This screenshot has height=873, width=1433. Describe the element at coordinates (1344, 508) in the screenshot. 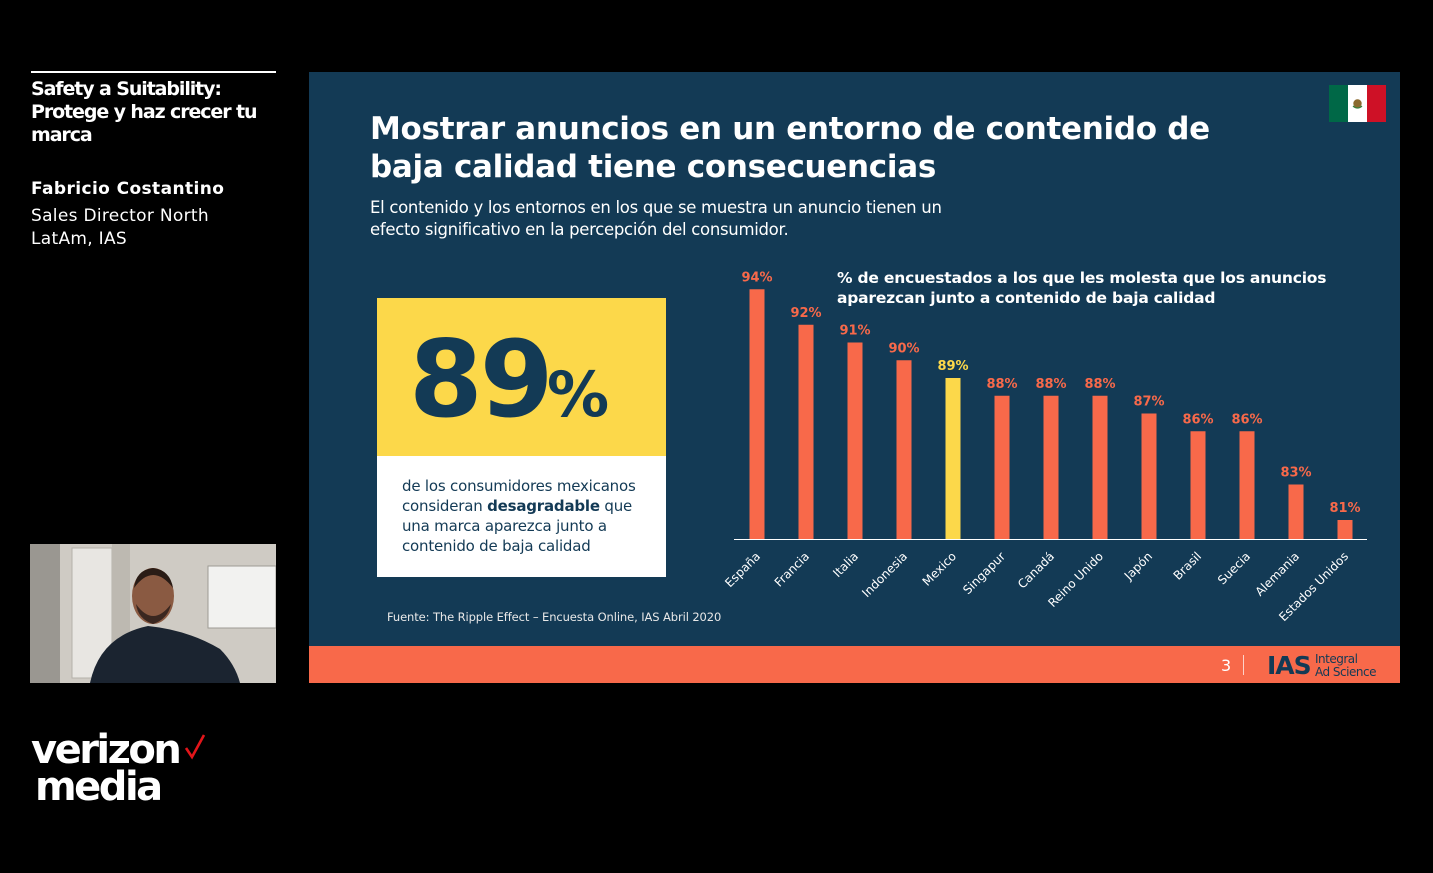

I see `bar-value-label-12: 81%` at that location.